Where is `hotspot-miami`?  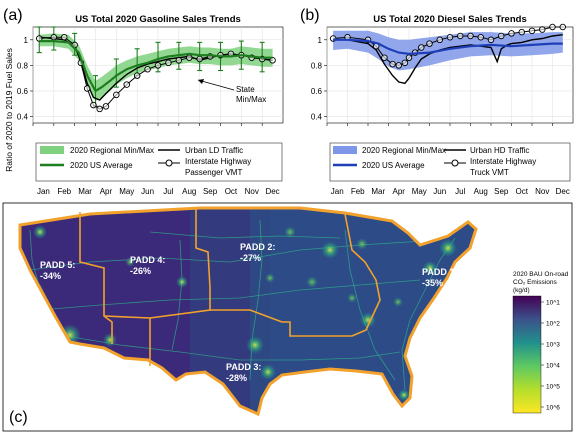 hotspot-miami is located at coordinates (404, 395).